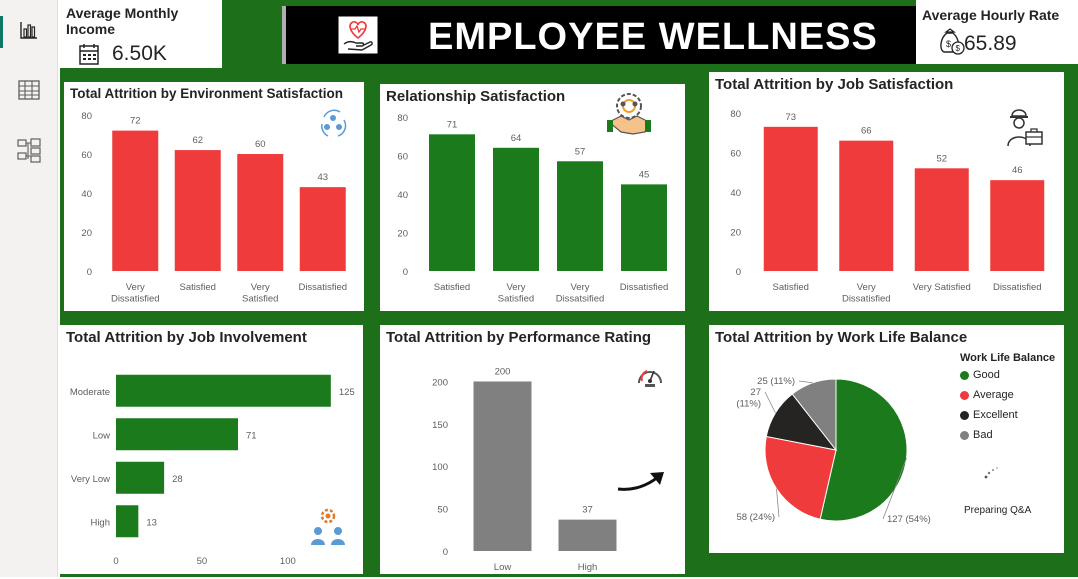 This screenshot has width=1078, height=579. What do you see at coordinates (141, 34) in the screenshot?
I see `kpi-card-monthly-income: Average Monthly Income 6.50K` at bounding box center [141, 34].